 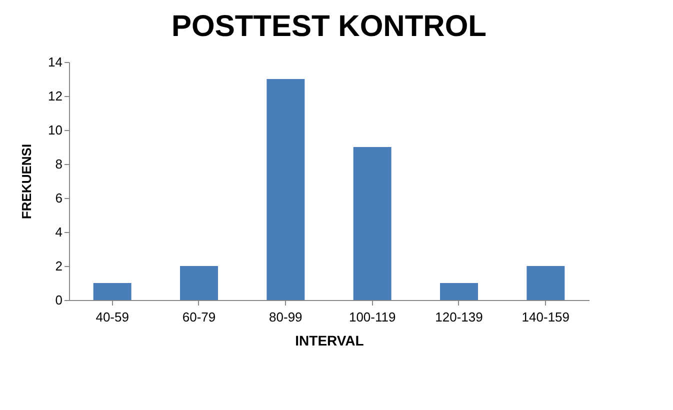 I want to click on y-tick-label: 10, so click(x=55, y=130).